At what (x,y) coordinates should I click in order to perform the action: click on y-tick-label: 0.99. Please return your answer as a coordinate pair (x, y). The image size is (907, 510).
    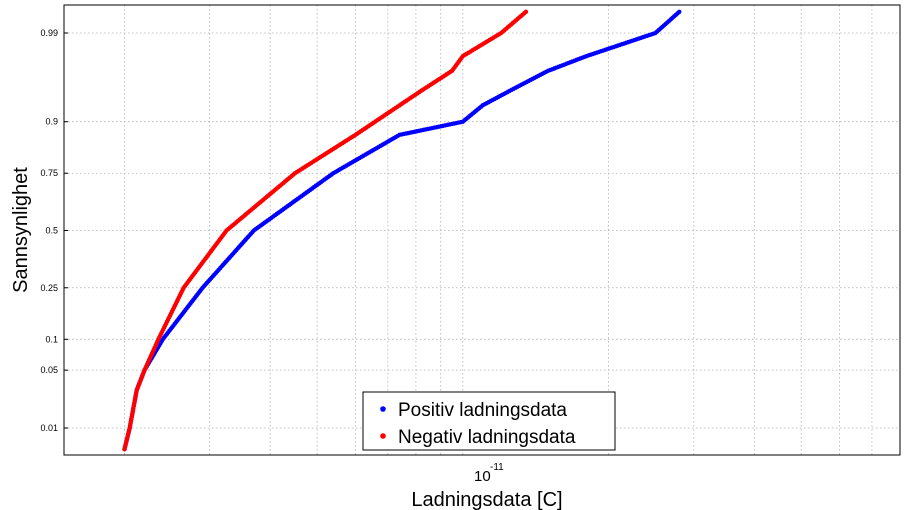
    Looking at the image, I should click on (49, 33).